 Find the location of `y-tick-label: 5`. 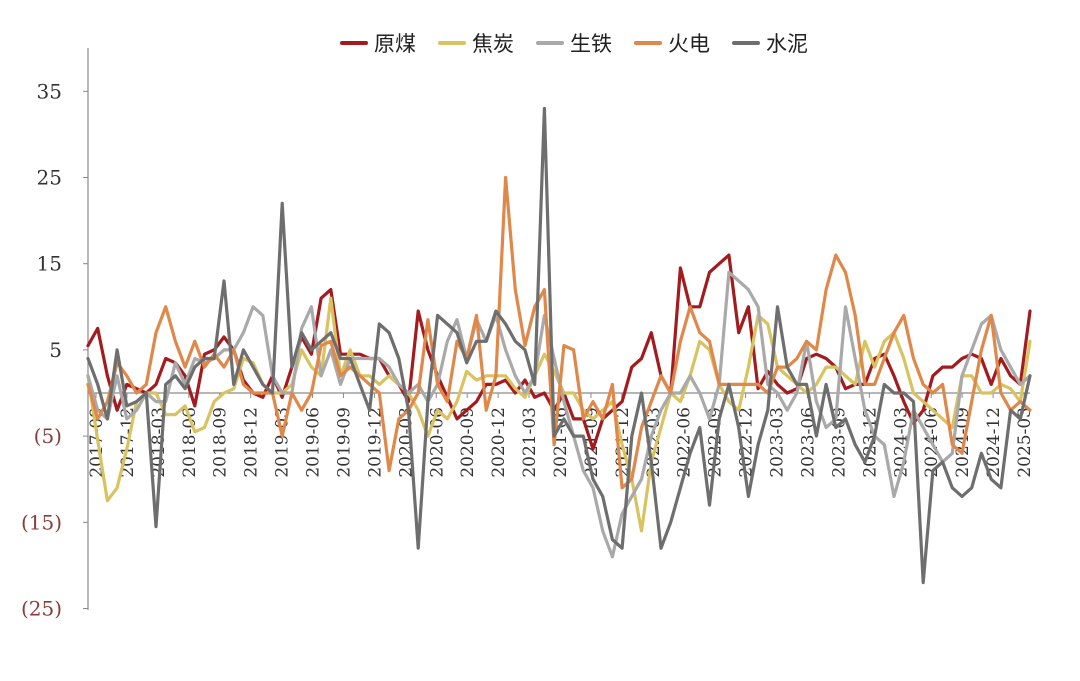

y-tick-label: 5 is located at coordinates (55, 350).